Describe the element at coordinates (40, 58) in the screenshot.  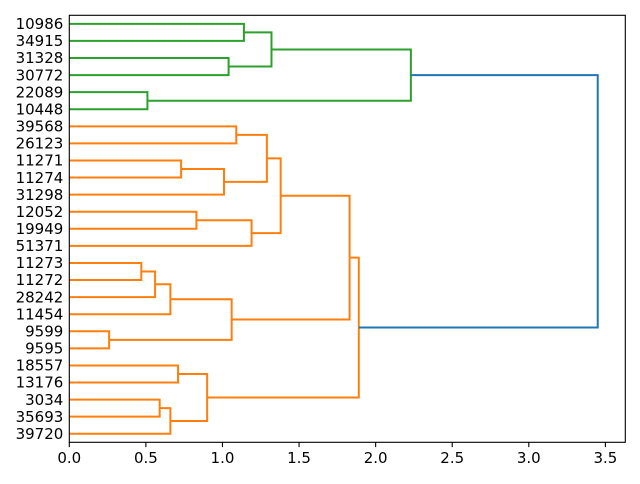
I see `leaf-label: 31328` at that location.